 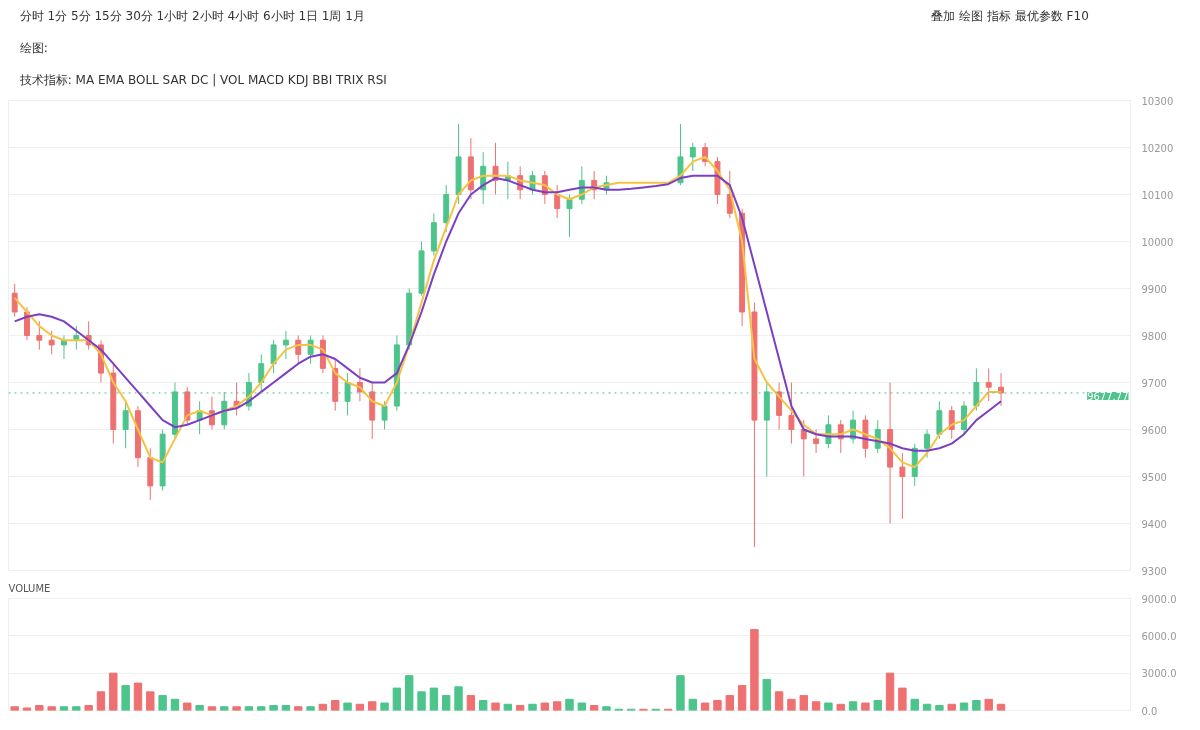 What do you see at coordinates (1157, 101) in the screenshot?
I see `y-tick-label: 10300` at bounding box center [1157, 101].